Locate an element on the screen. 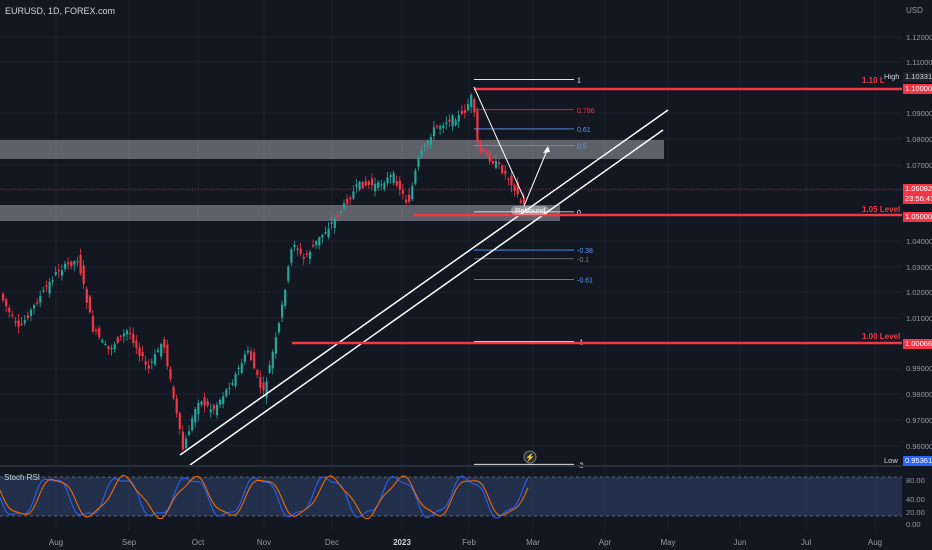 This screenshot has width=932, height=550. x-tick: 2023 is located at coordinates (402, 542).